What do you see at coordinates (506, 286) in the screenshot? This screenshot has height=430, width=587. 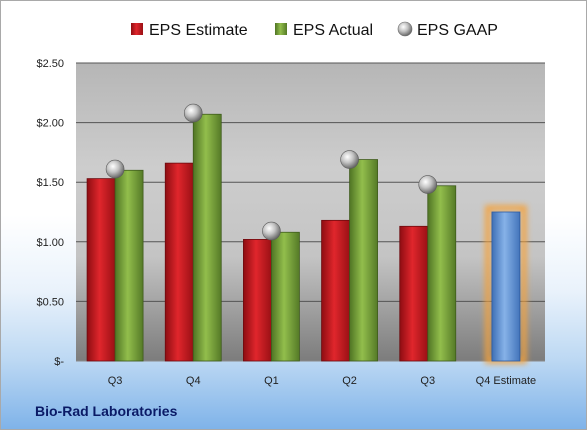 I see `eps-forecast-bar` at bounding box center [506, 286].